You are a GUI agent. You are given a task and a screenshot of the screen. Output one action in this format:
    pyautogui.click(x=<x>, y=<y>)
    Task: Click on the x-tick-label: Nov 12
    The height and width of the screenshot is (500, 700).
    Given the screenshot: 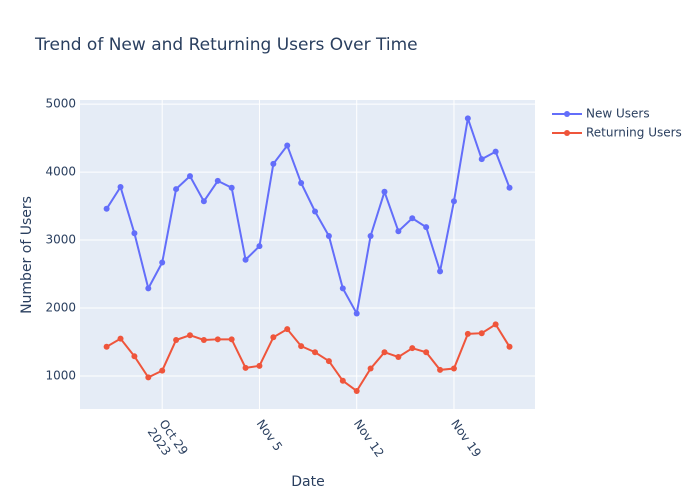 What is the action you would take?
    pyautogui.click(x=369, y=438)
    